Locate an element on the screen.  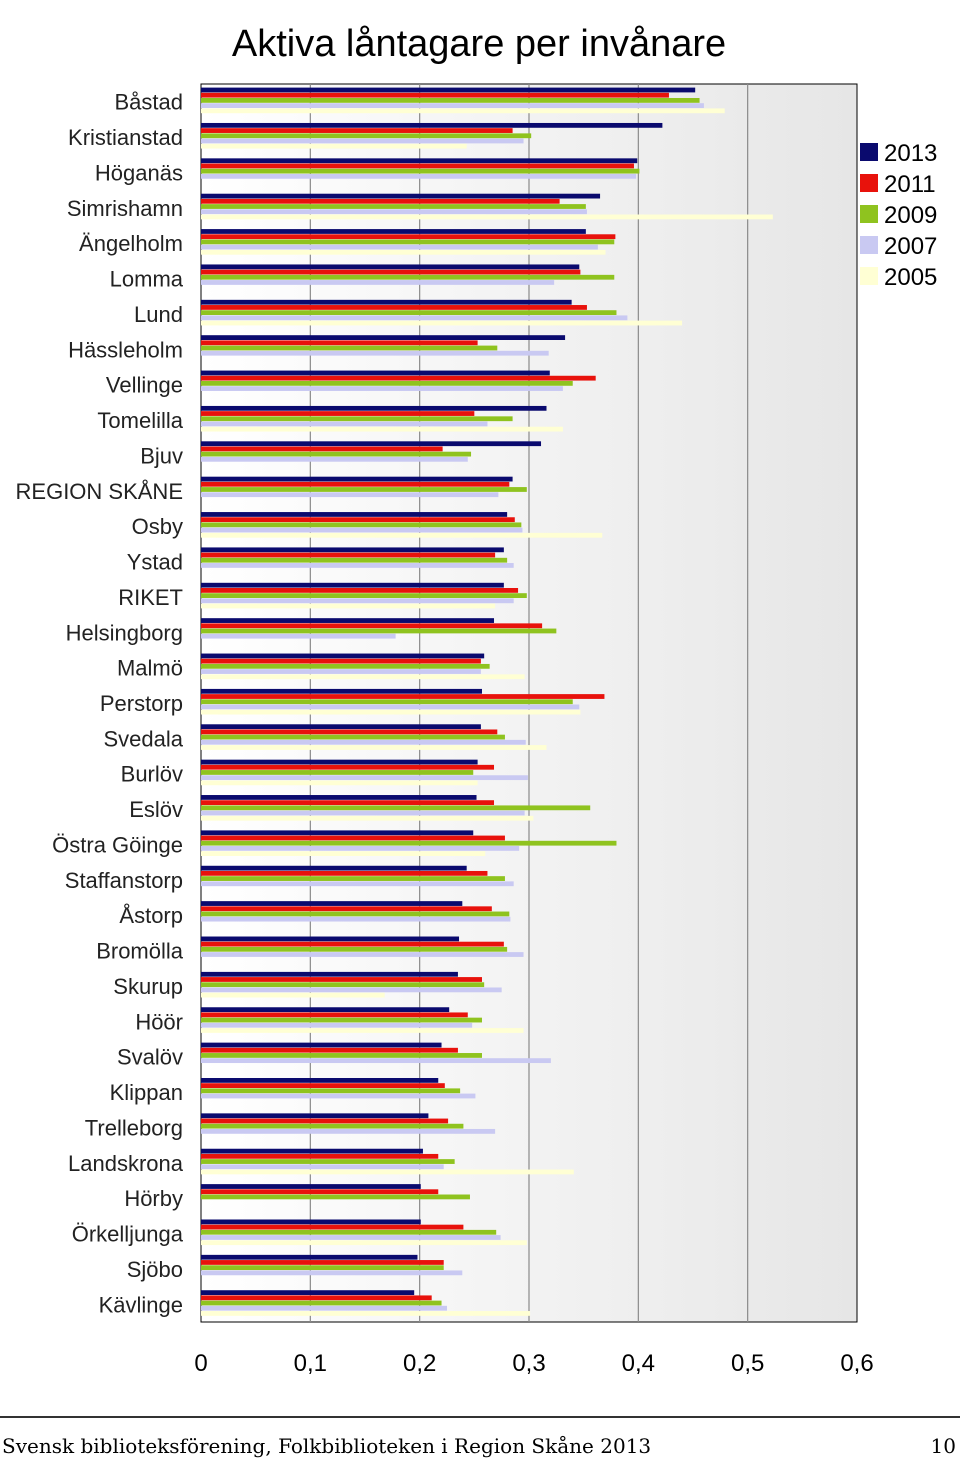
category-label: Kävlinge is located at coordinates (141, 1304).